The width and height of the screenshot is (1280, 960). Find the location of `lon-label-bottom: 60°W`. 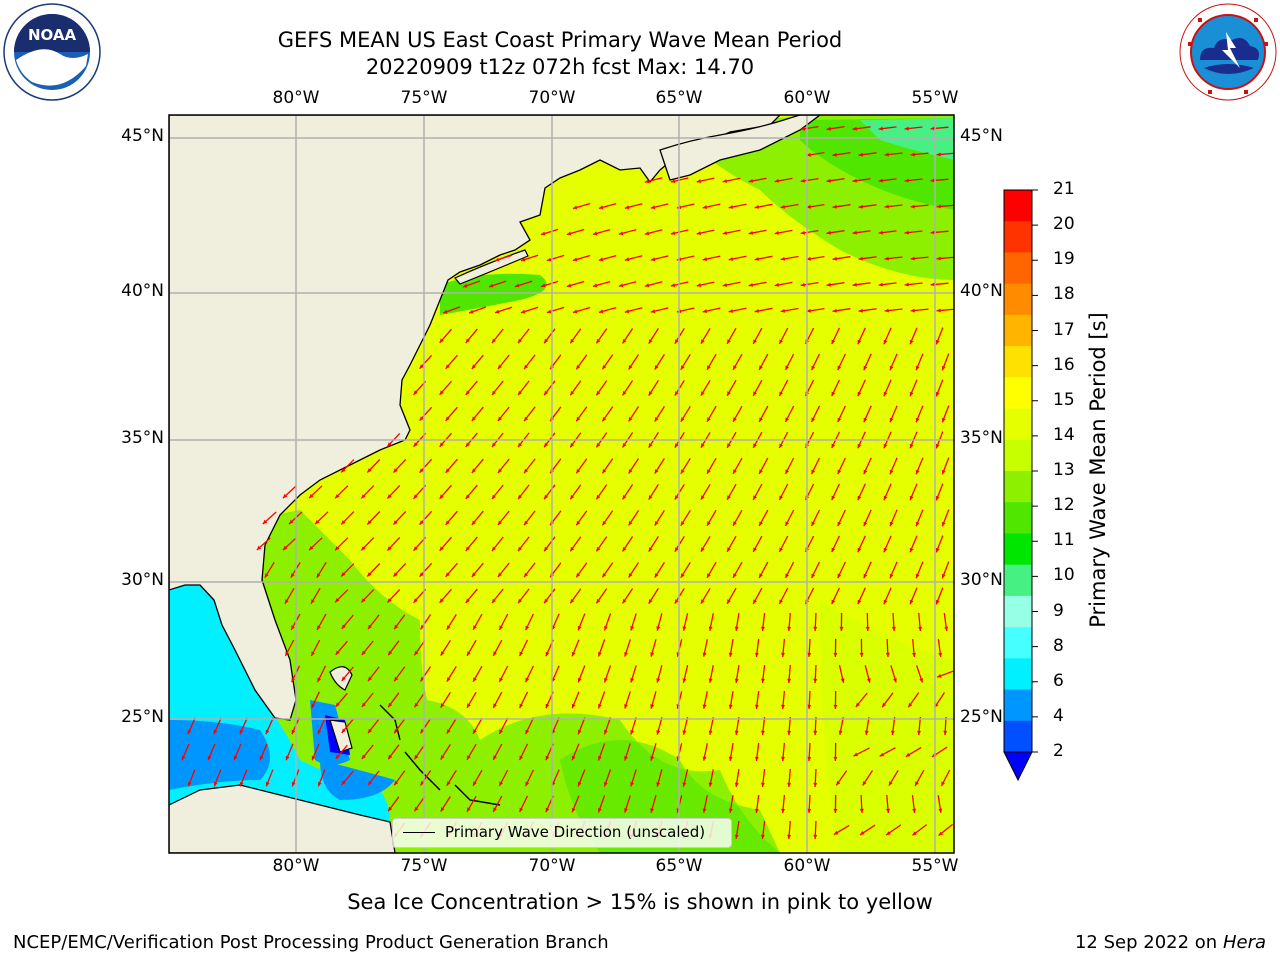

lon-label-bottom: 60°W is located at coordinates (807, 866).